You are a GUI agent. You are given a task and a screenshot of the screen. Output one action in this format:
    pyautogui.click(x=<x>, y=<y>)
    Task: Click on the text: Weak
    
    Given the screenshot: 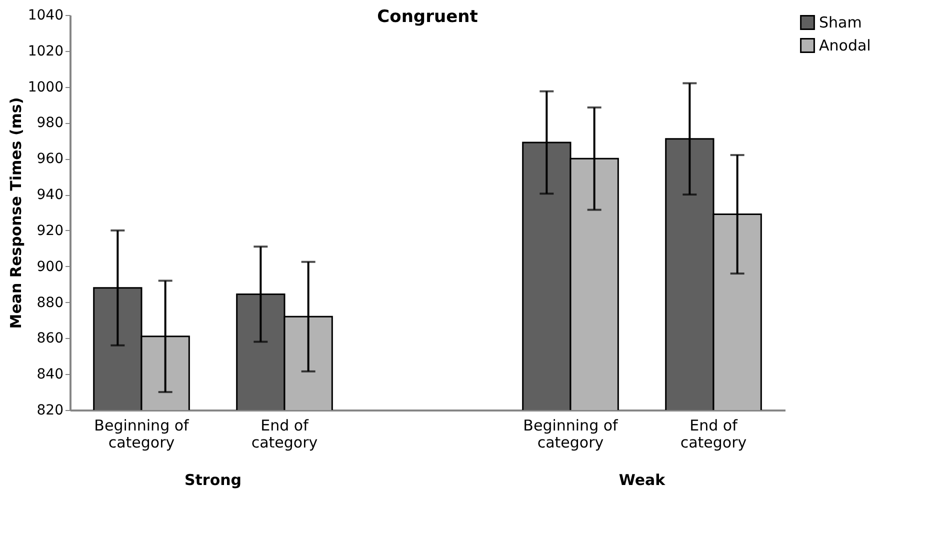 What is the action you would take?
    pyautogui.click(x=642, y=480)
    